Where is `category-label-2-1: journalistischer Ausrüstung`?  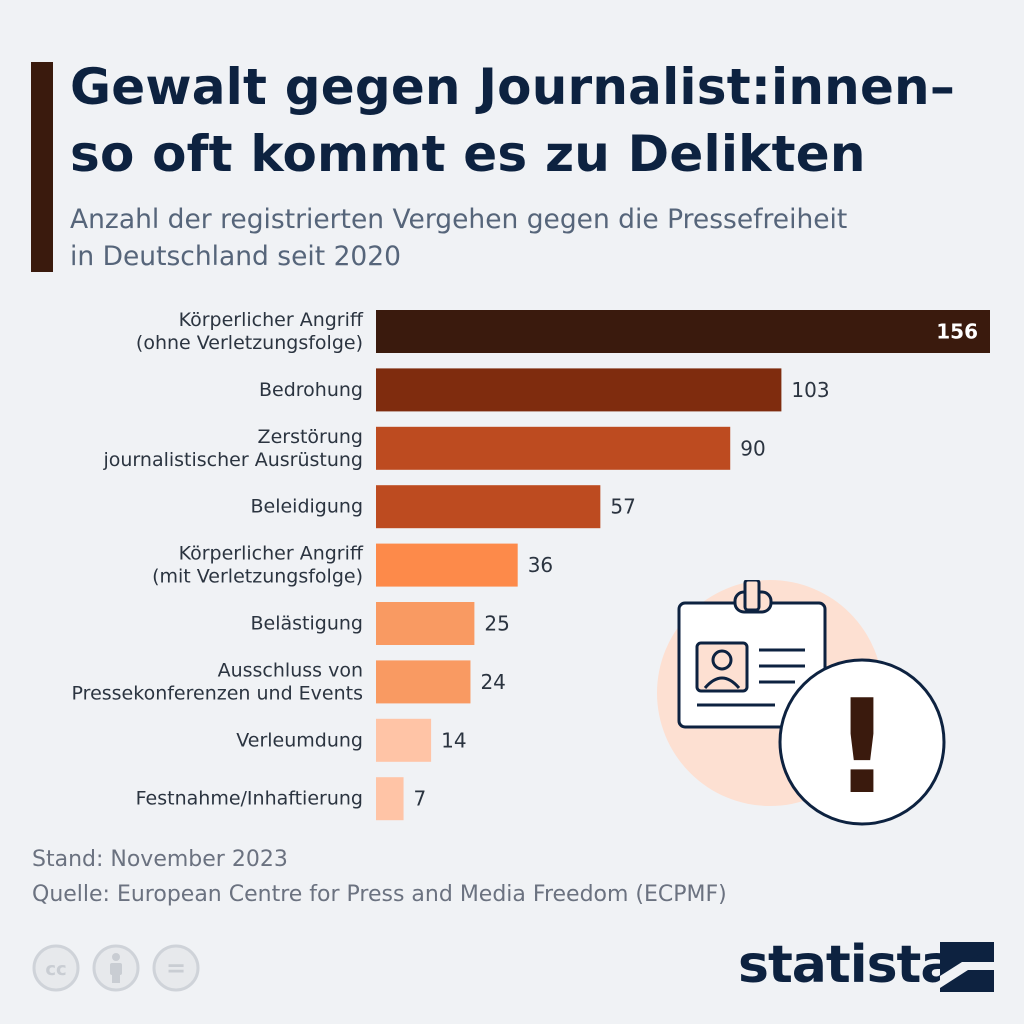 category-label-2-1: journalistischer Ausrüstung is located at coordinates (232, 460).